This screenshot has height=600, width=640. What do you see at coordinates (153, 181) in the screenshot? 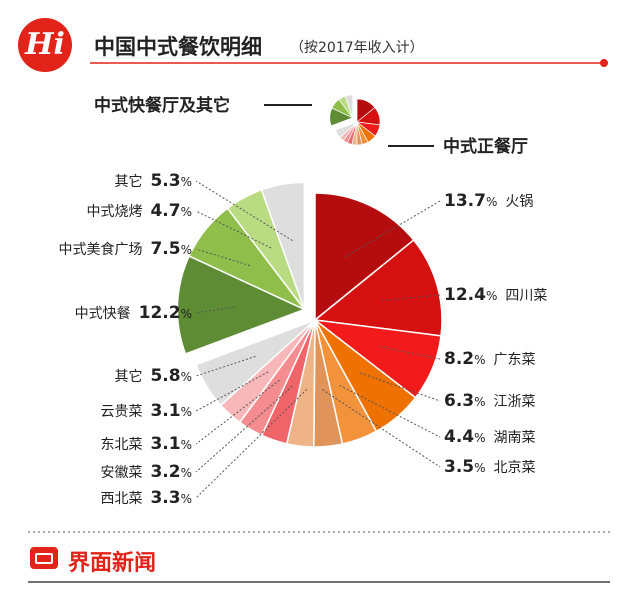
I see `slice-label-text-15: 其它 5.3%` at bounding box center [153, 181].